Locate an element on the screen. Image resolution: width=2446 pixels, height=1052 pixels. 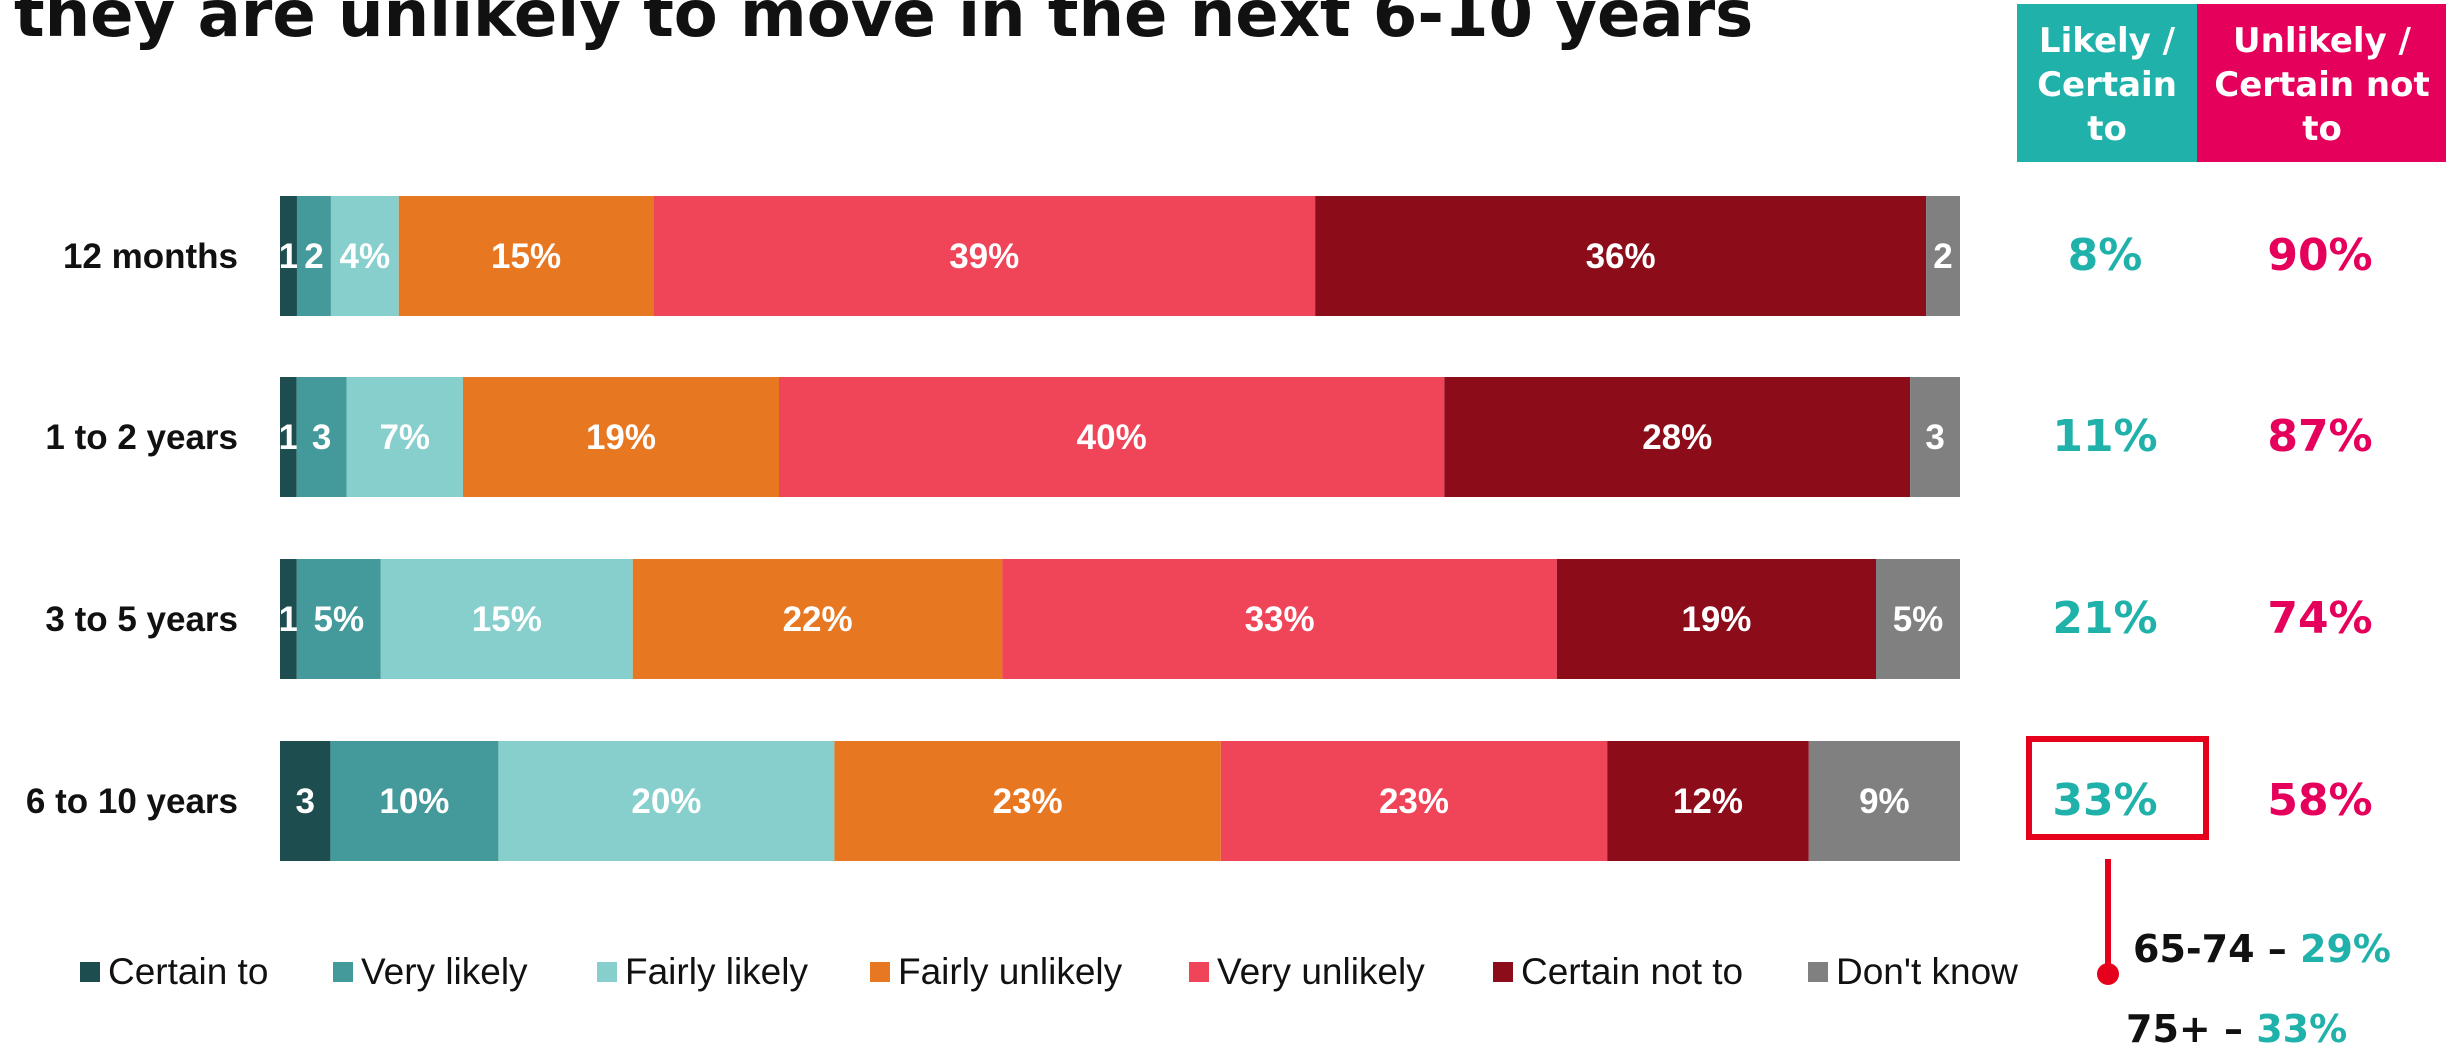
legend-item-certain-not-to: Certain not to is located at coordinates (1618, 971).